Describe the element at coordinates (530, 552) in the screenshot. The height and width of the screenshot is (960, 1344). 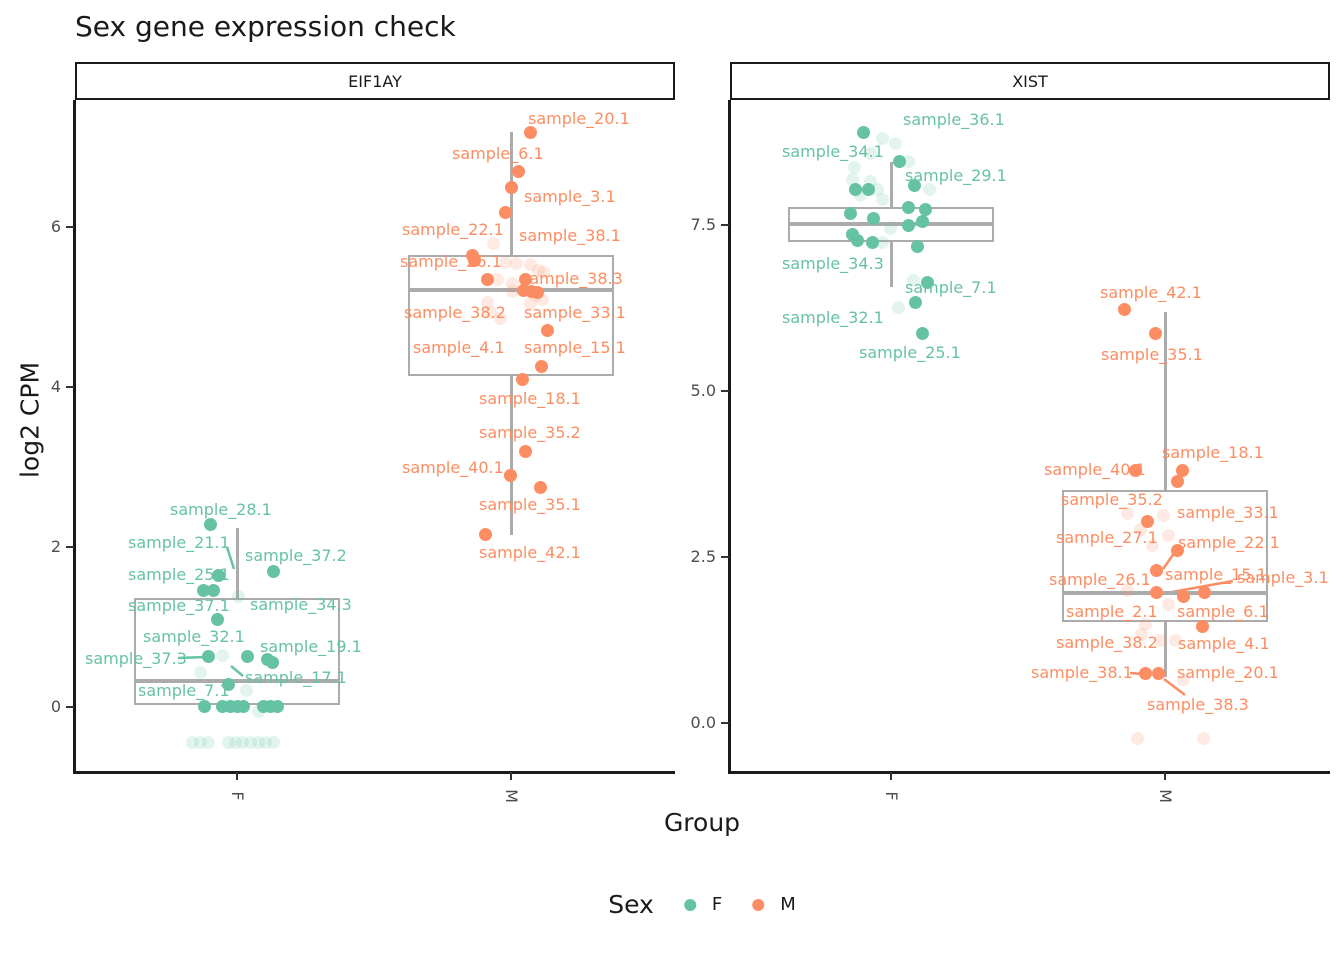
I see `sample-label: sample_42.1` at that location.